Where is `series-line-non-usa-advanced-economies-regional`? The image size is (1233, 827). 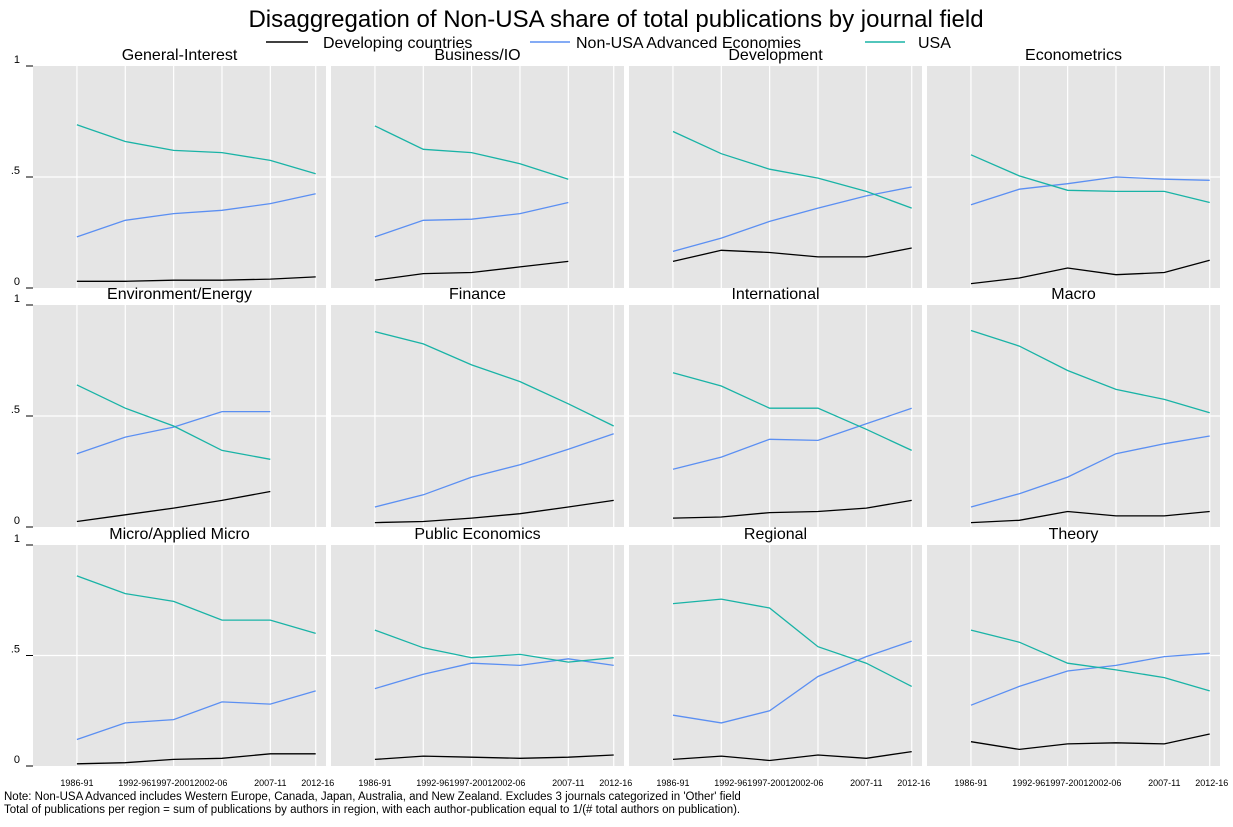
series-line-non-usa-advanced-economies-regional is located at coordinates (792, 682).